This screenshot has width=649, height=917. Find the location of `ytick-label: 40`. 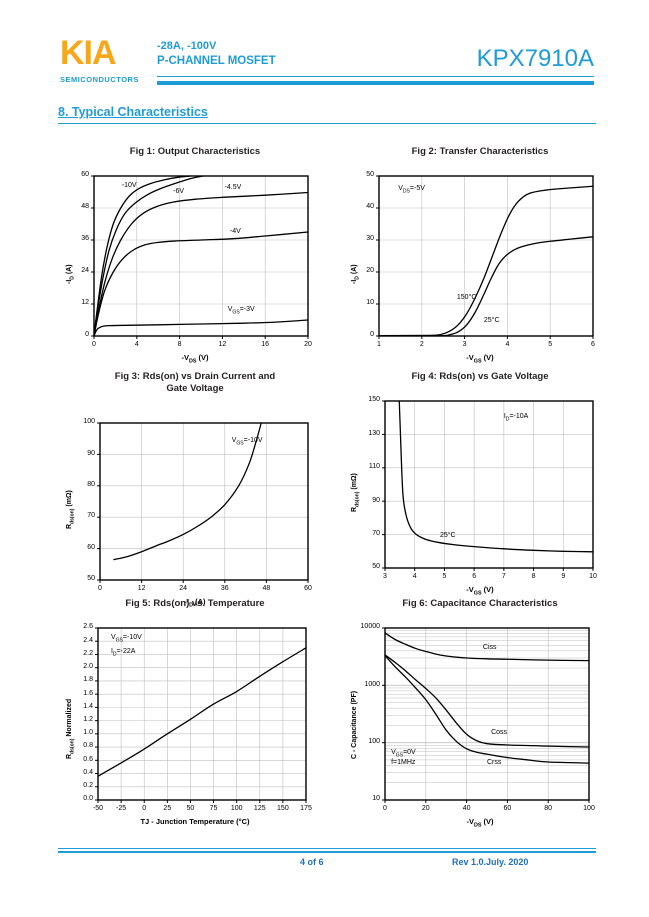

ytick-label: 40 is located at coordinates (370, 207).